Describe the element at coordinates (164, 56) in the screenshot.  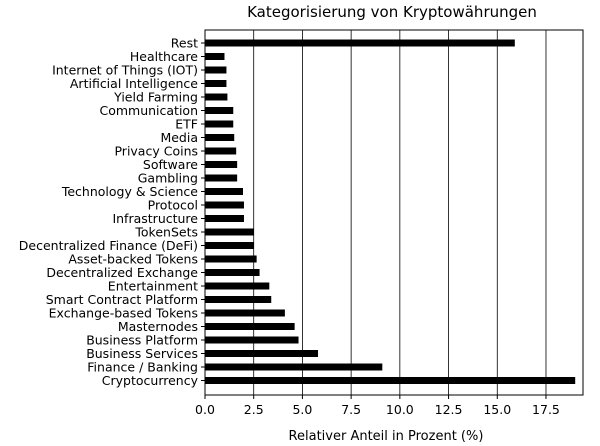
I see `category-label: Healthcare` at that location.